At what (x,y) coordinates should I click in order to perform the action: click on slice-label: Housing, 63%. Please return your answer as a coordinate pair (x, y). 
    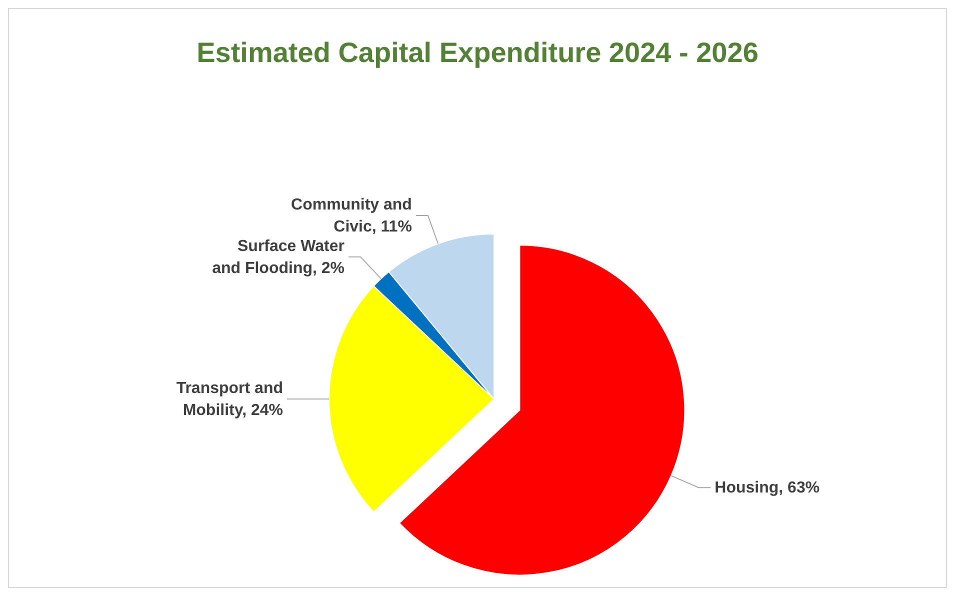
    Looking at the image, I should click on (767, 487).